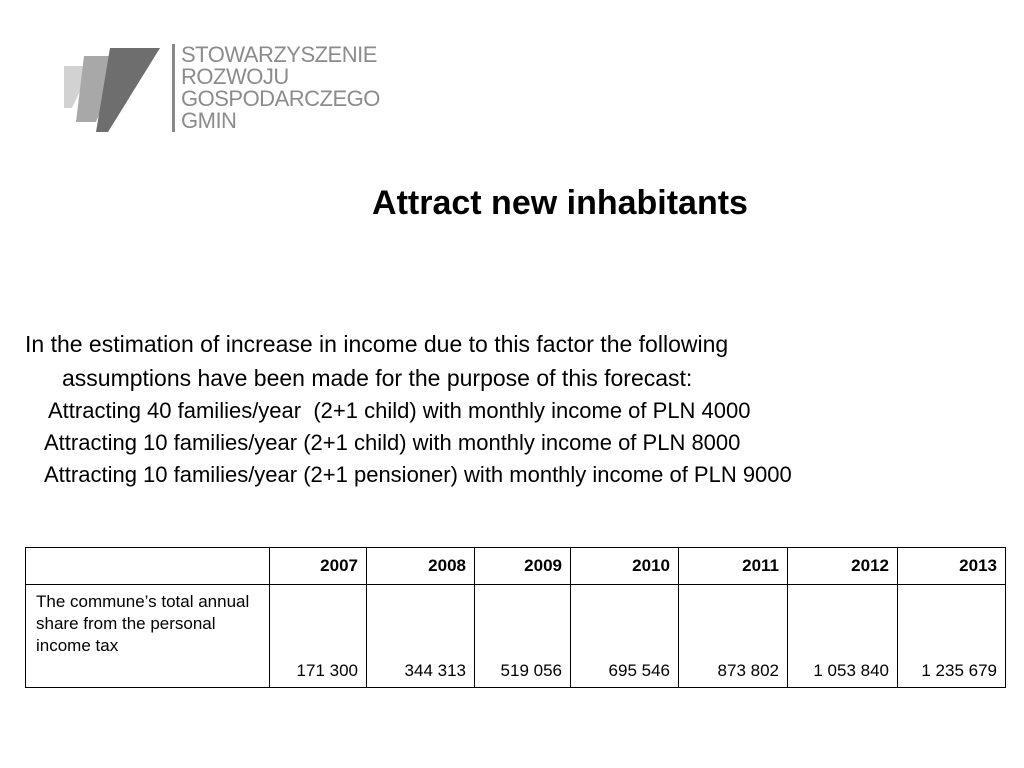  What do you see at coordinates (280, 98) in the screenshot?
I see `logo-line: GOSPODARCZEGO` at bounding box center [280, 98].